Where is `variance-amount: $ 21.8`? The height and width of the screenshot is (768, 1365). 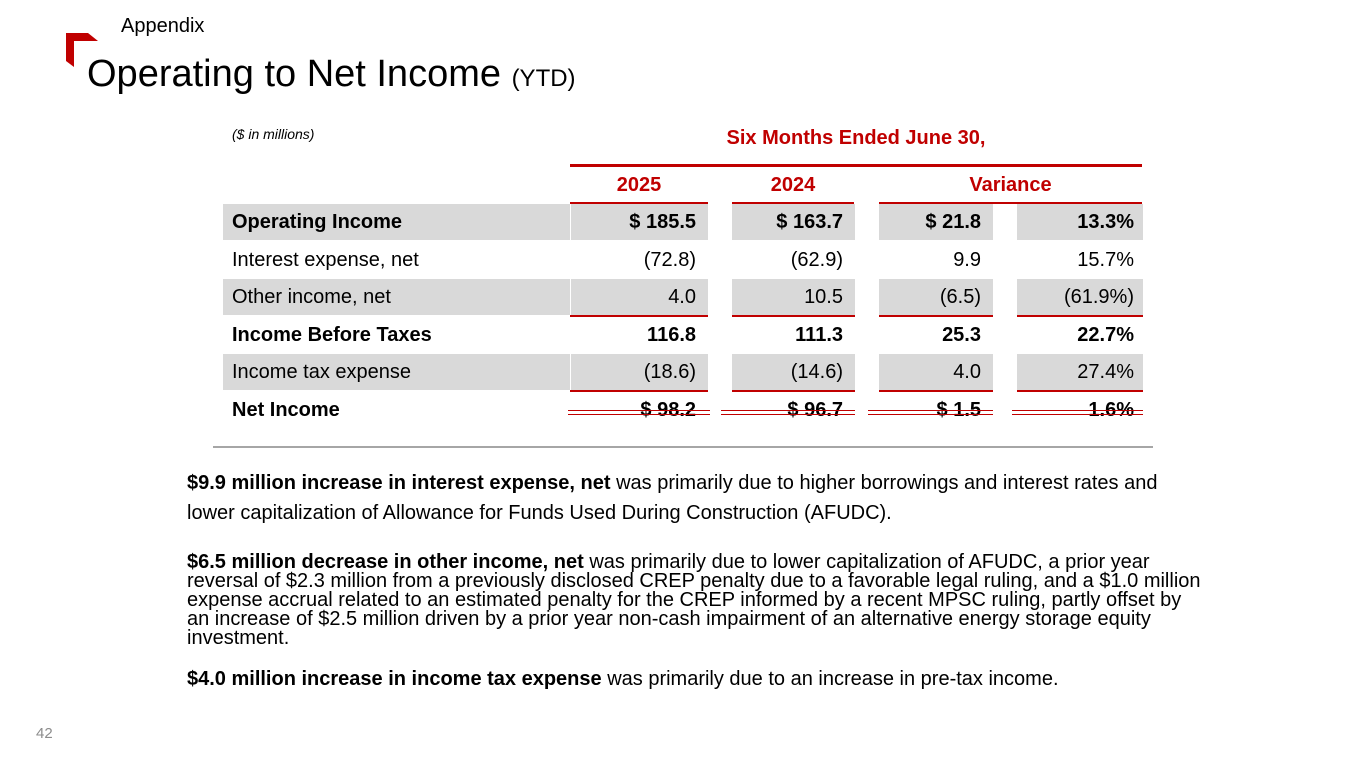
variance-amount: $ 21.8 is located at coordinates (953, 222).